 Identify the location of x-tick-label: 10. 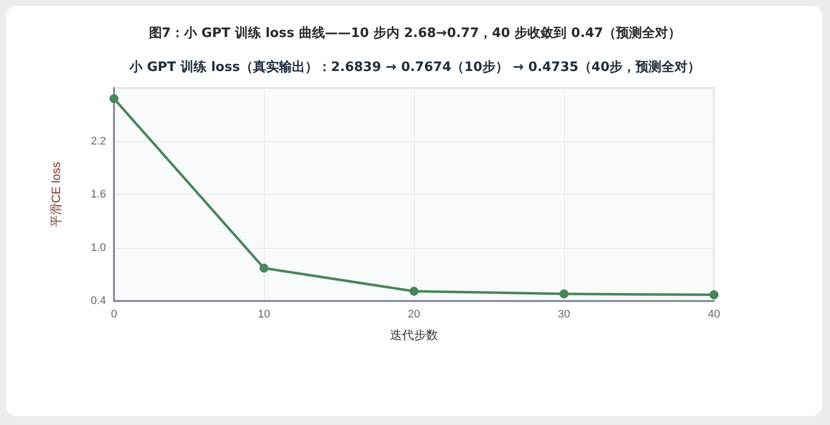
(264, 314).